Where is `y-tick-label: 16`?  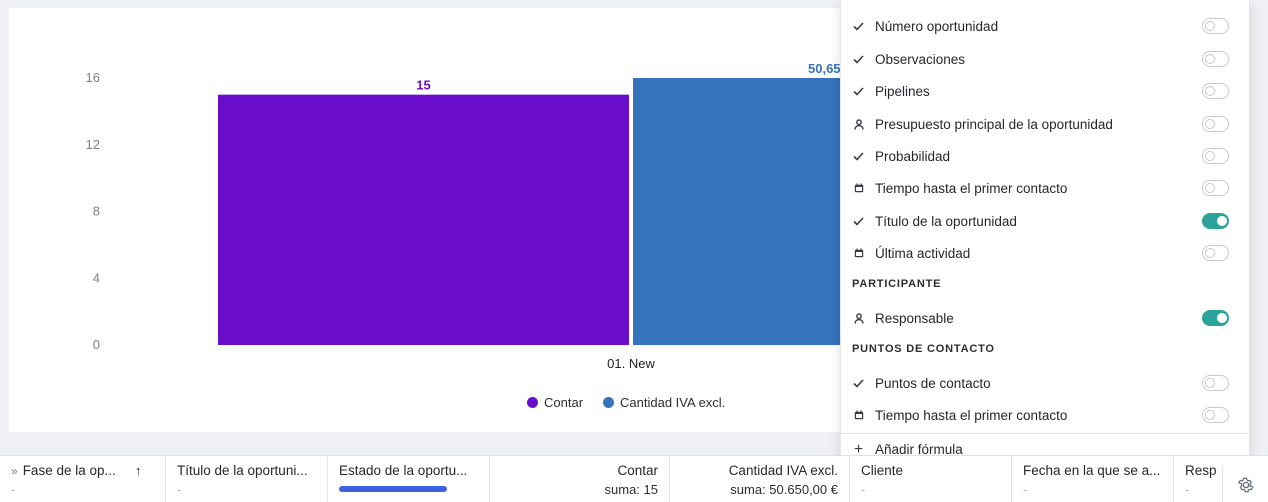
y-tick-label: 16 is located at coordinates (93, 77).